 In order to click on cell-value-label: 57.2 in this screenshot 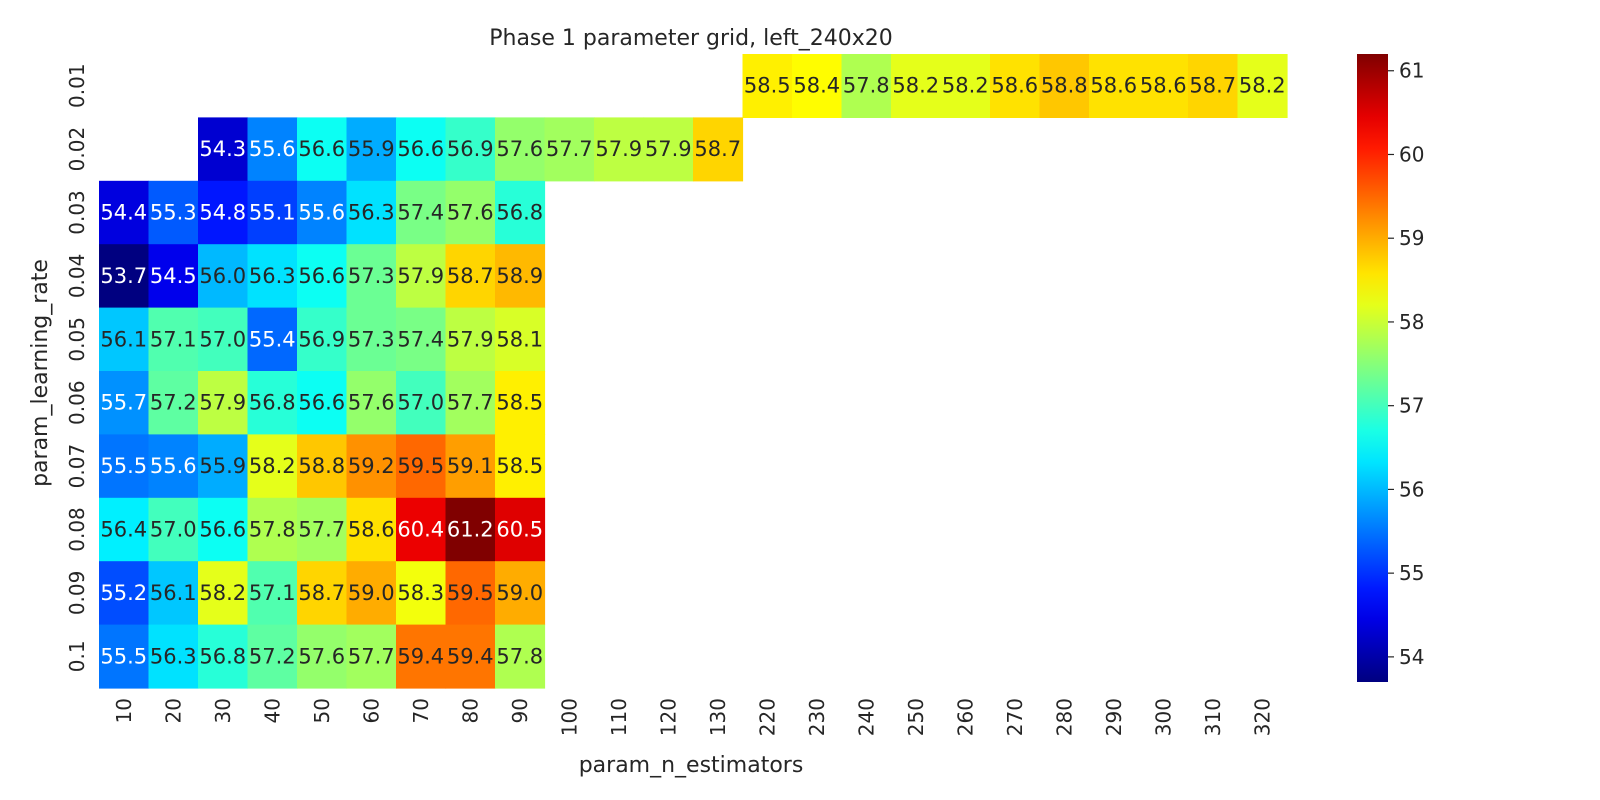, I will do `click(173, 403)`.